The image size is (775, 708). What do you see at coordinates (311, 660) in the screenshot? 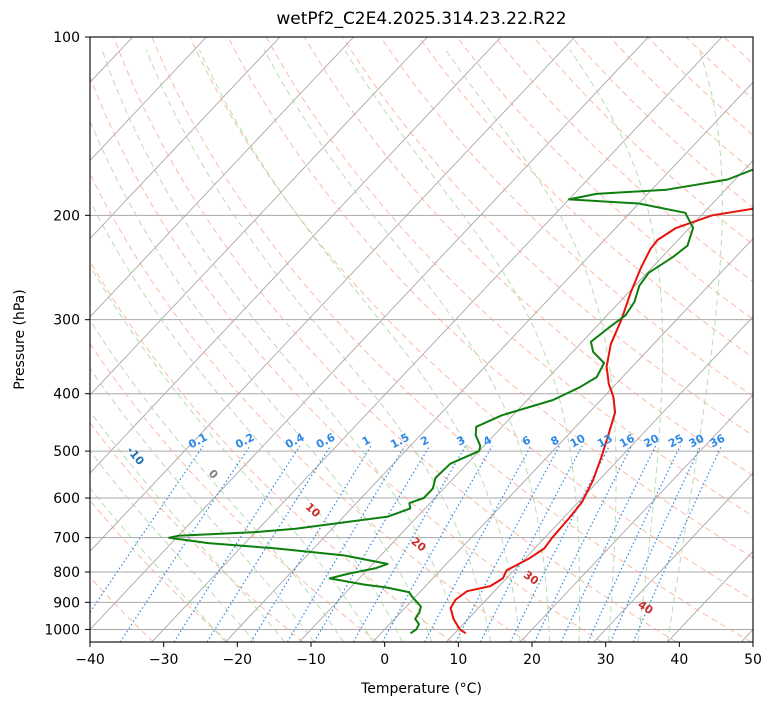
I see `x-tick-label: −10` at bounding box center [311, 660].